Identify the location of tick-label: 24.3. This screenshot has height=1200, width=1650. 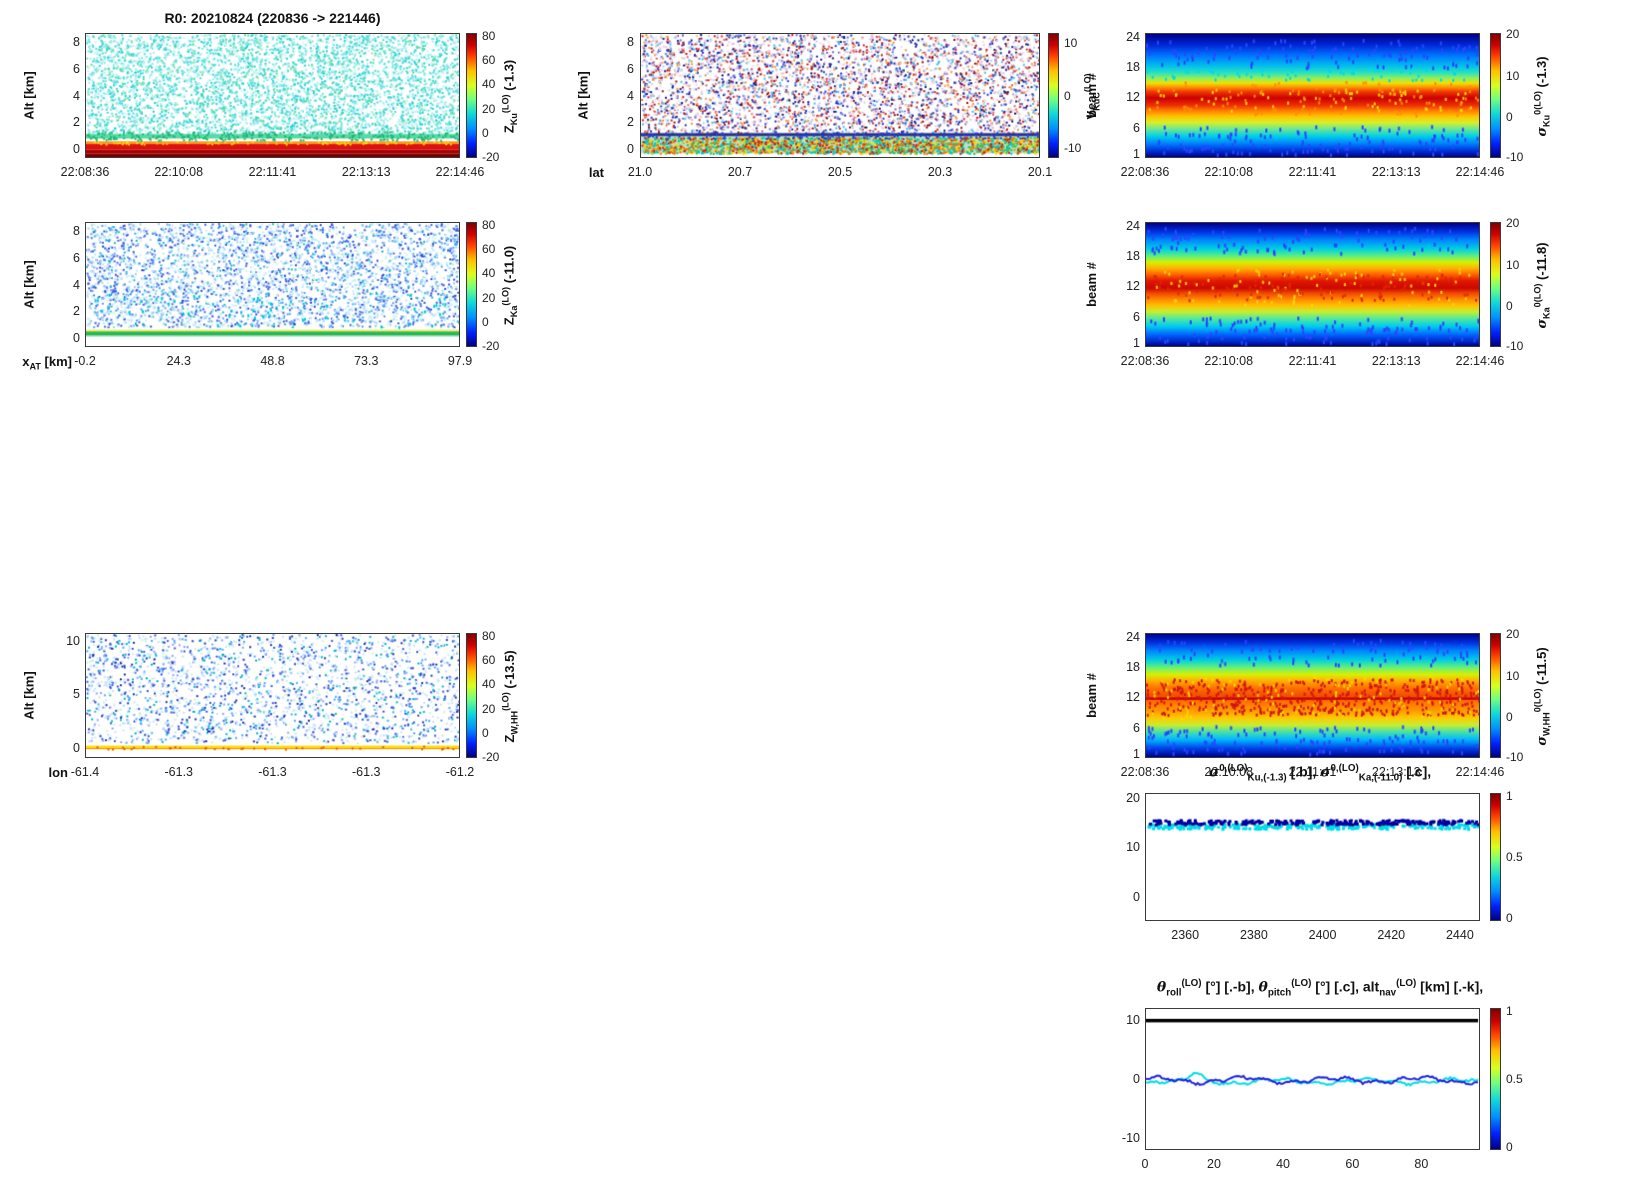
(178, 361).